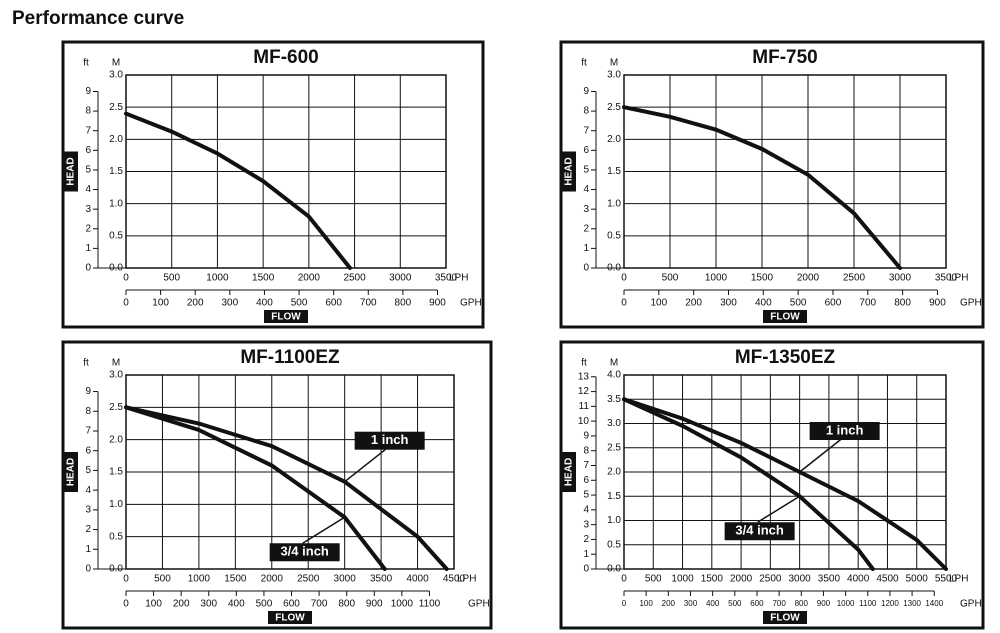  I want to click on y2-tick-label: 2, so click(586, 539).